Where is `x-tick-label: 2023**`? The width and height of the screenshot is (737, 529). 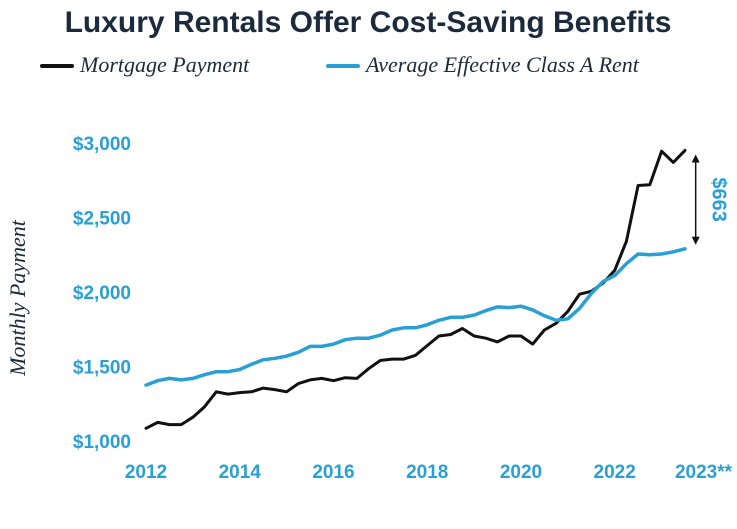
x-tick-label: 2023** is located at coordinates (704, 472).